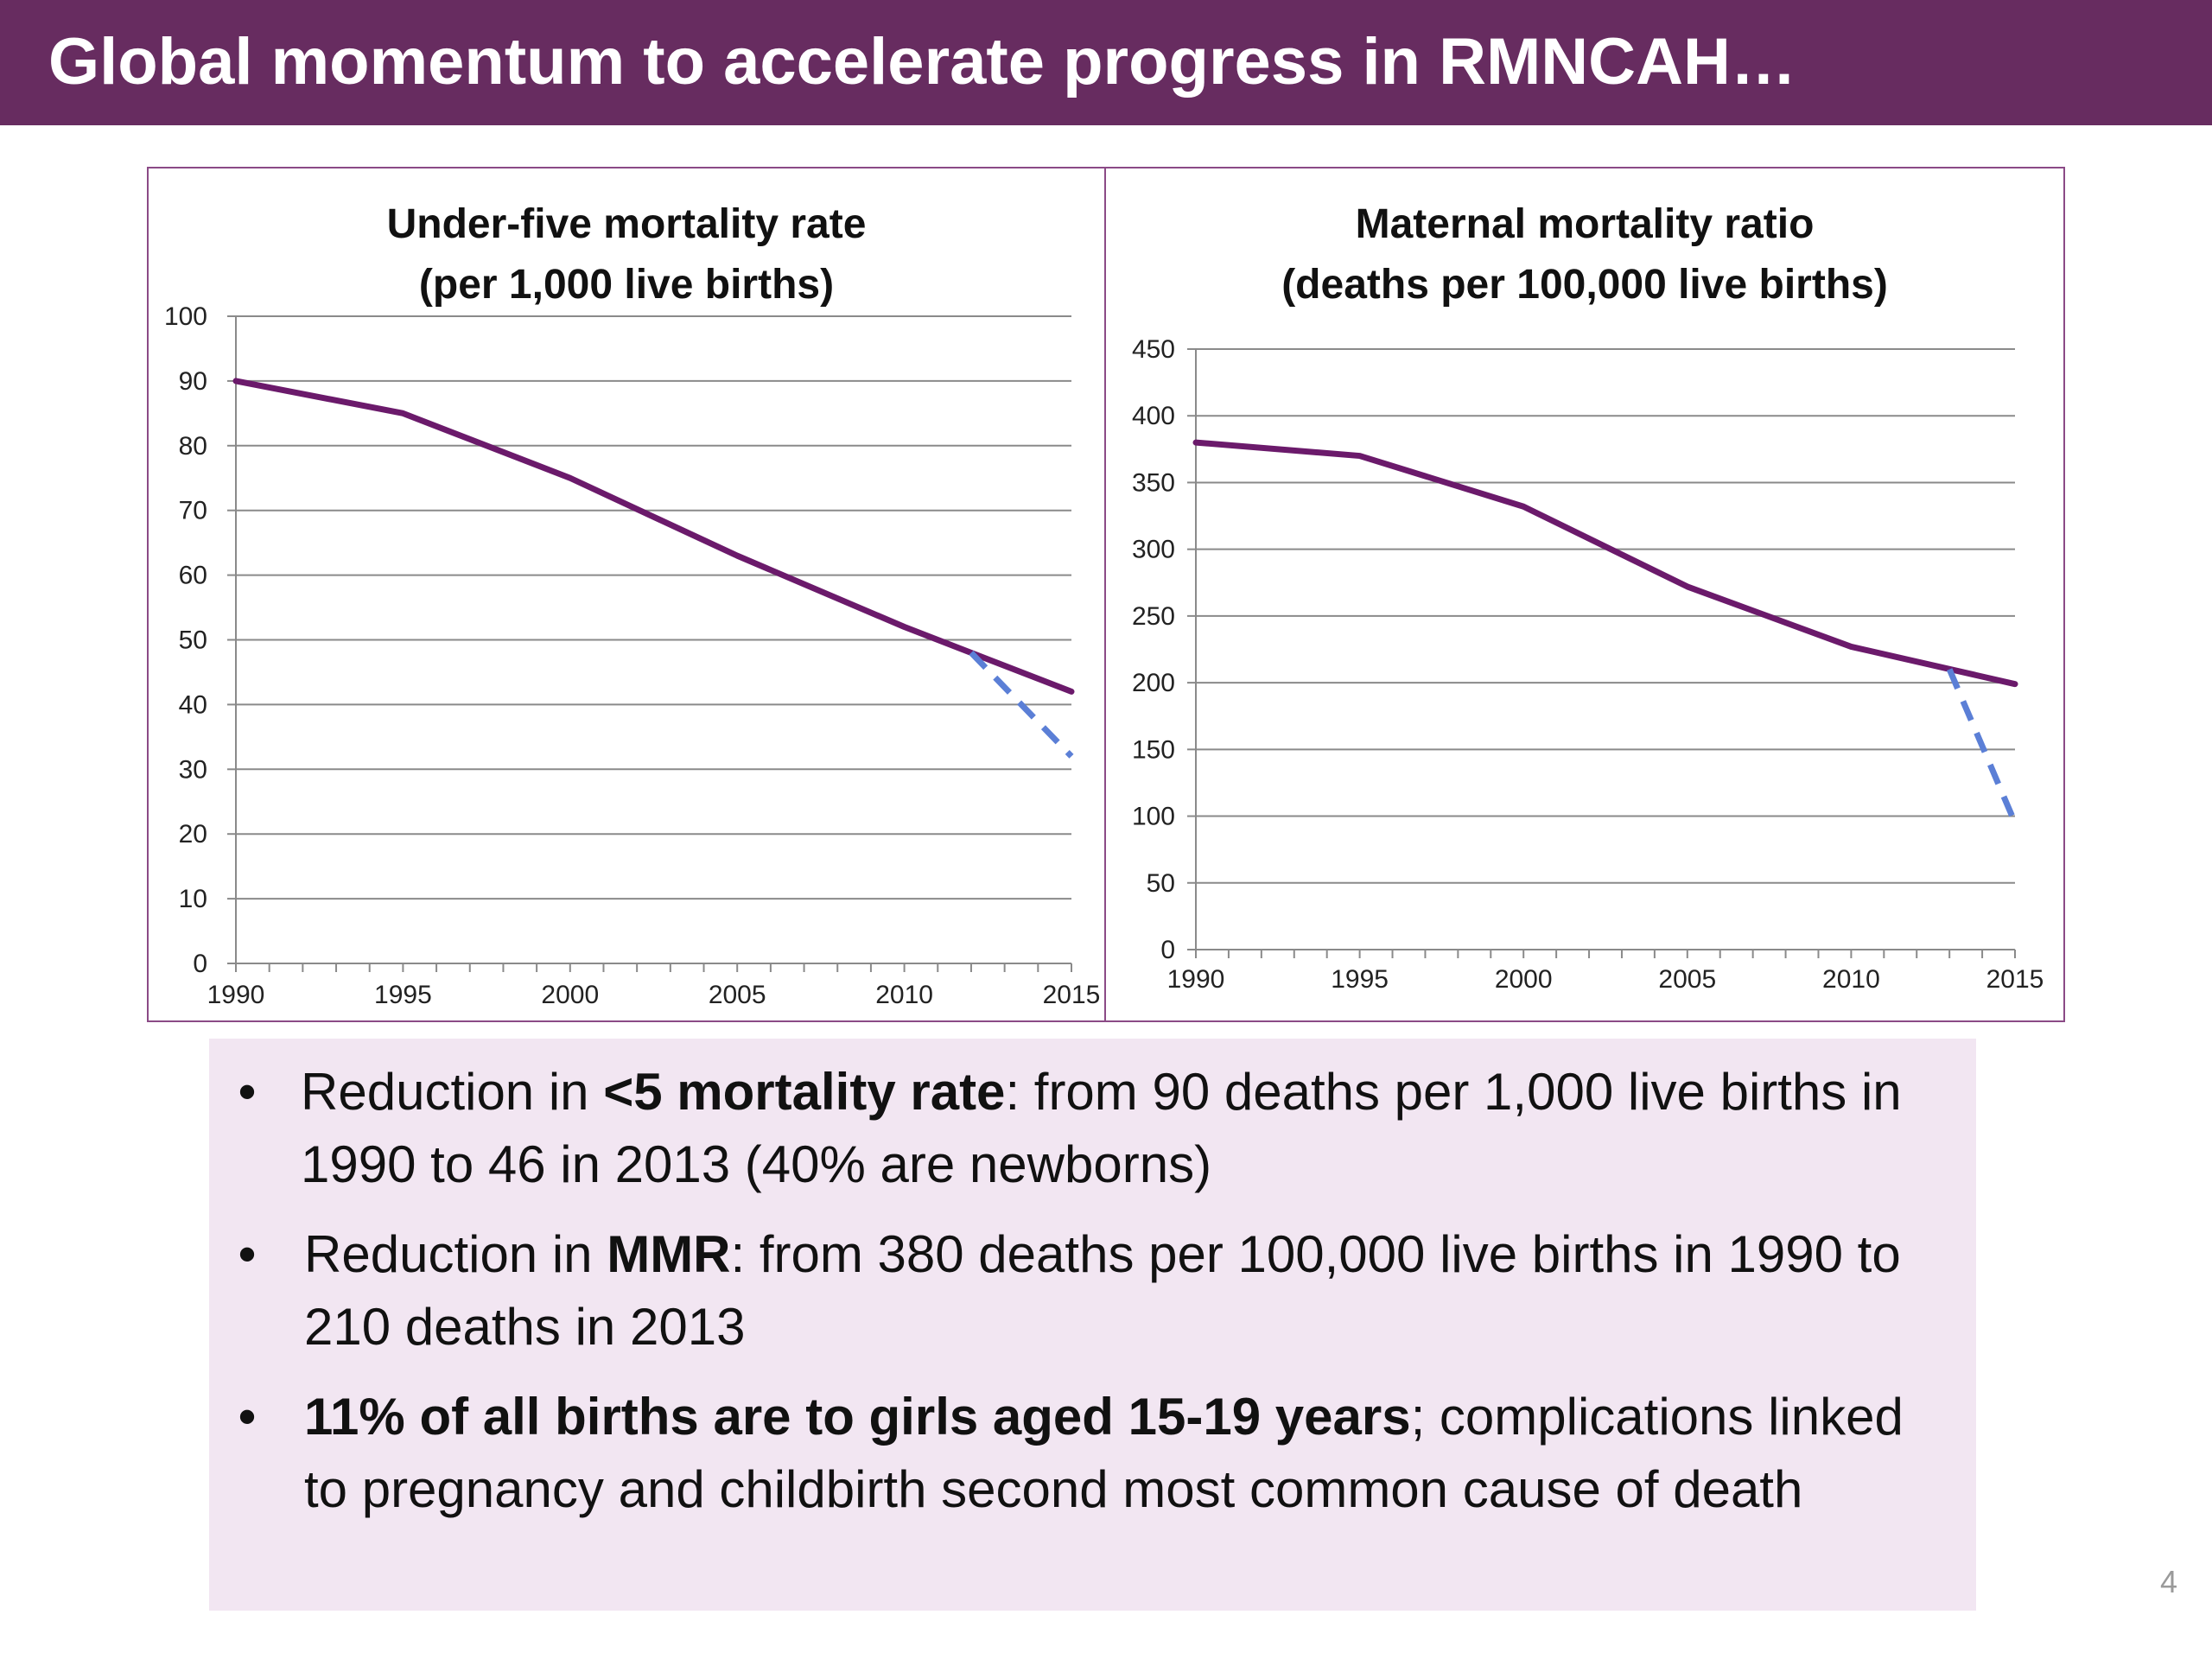 This screenshot has height=1659, width=2212. I want to click on y-tick-label: 200, so click(1153, 683).